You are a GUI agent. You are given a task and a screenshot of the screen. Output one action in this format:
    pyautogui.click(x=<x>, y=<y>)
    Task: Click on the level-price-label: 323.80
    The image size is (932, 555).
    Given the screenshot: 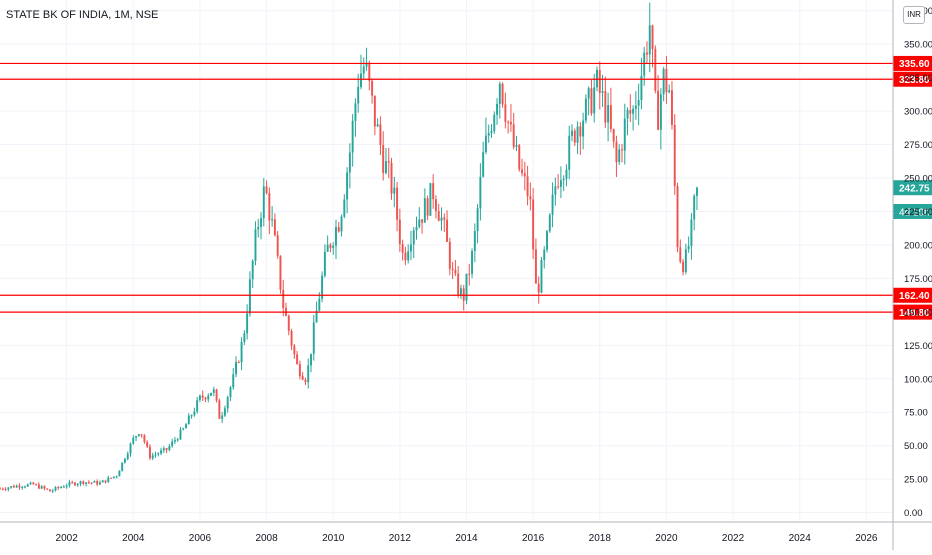 What is the action you would take?
    pyautogui.click(x=914, y=80)
    